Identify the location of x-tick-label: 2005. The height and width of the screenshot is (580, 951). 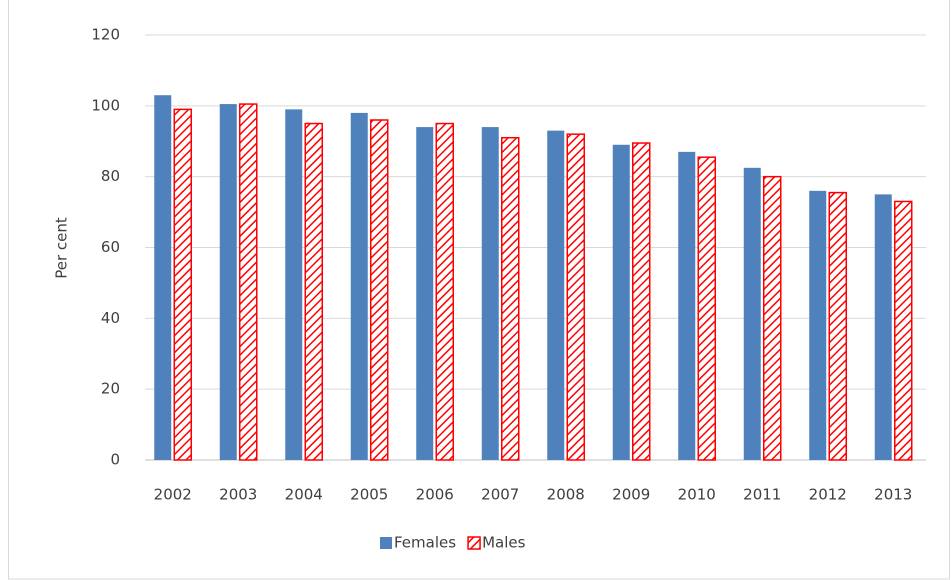
(369, 495).